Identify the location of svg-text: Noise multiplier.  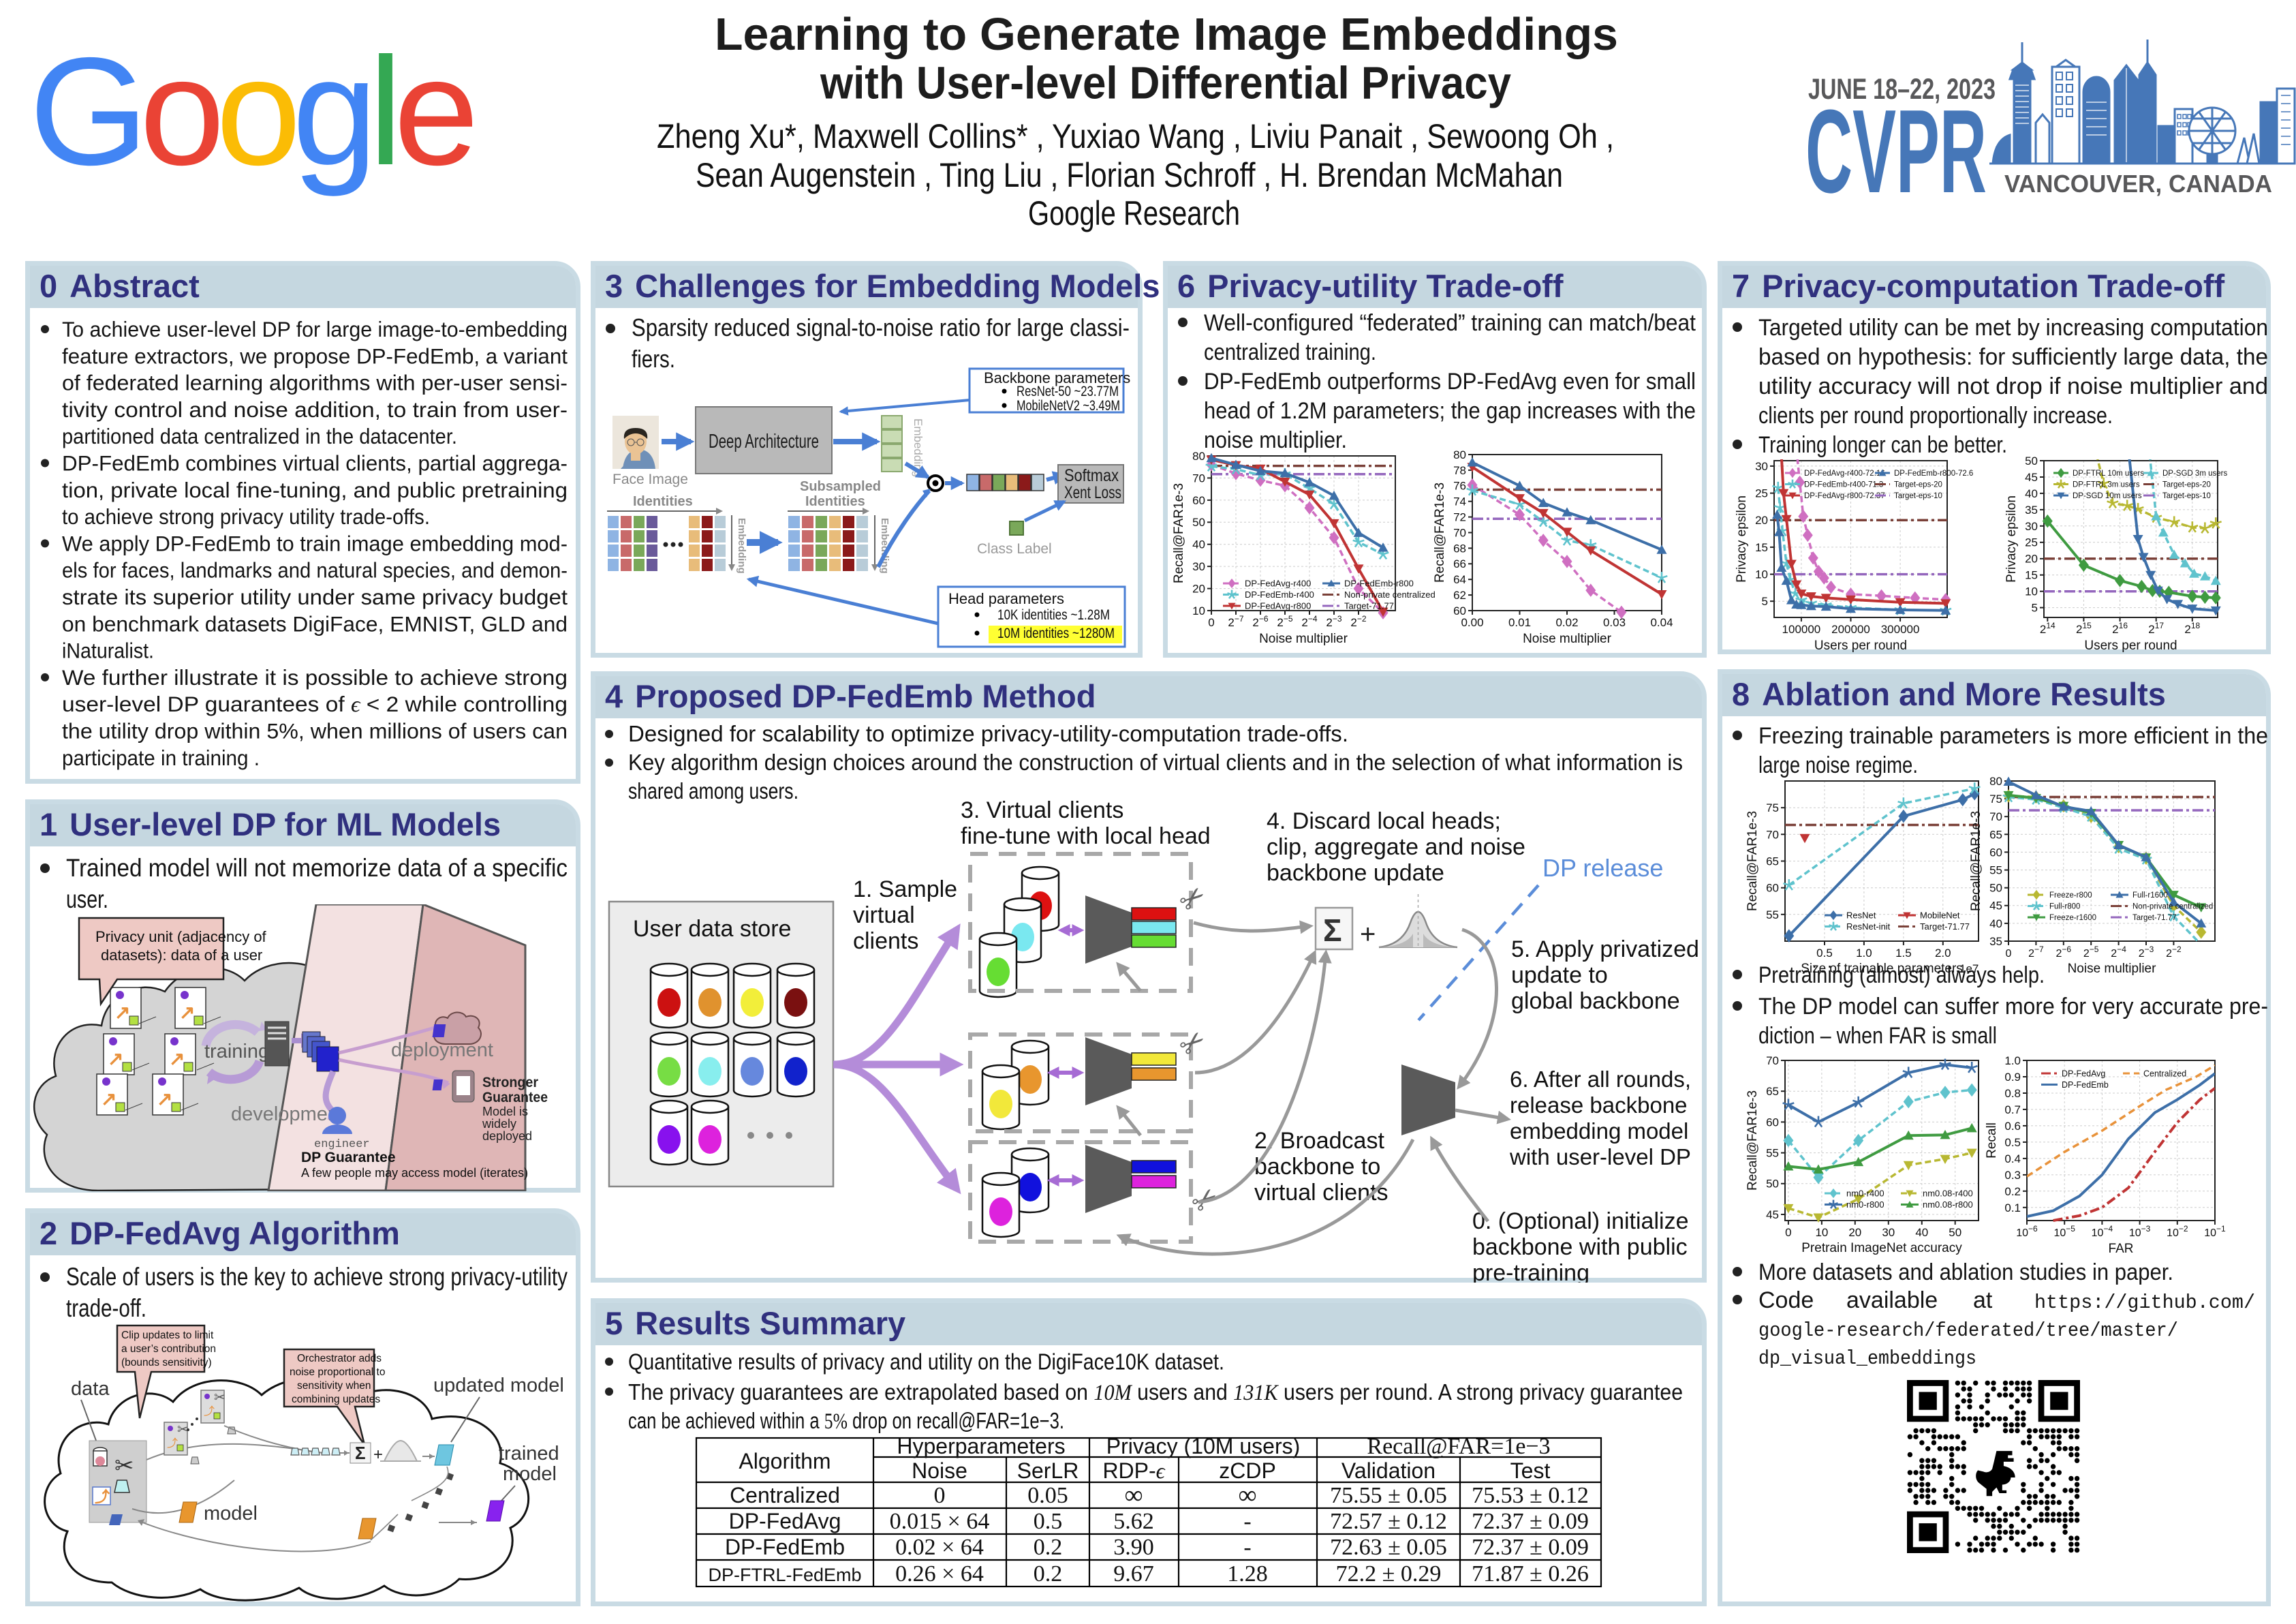
(1568, 639).